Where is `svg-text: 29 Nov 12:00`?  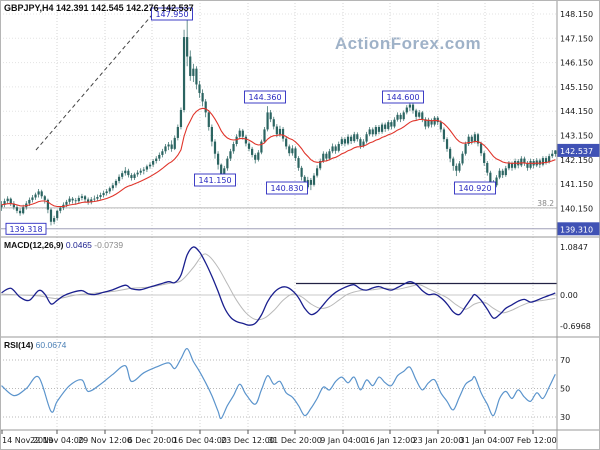 svg-text: 29 Nov 12:00 is located at coordinates (105, 440).